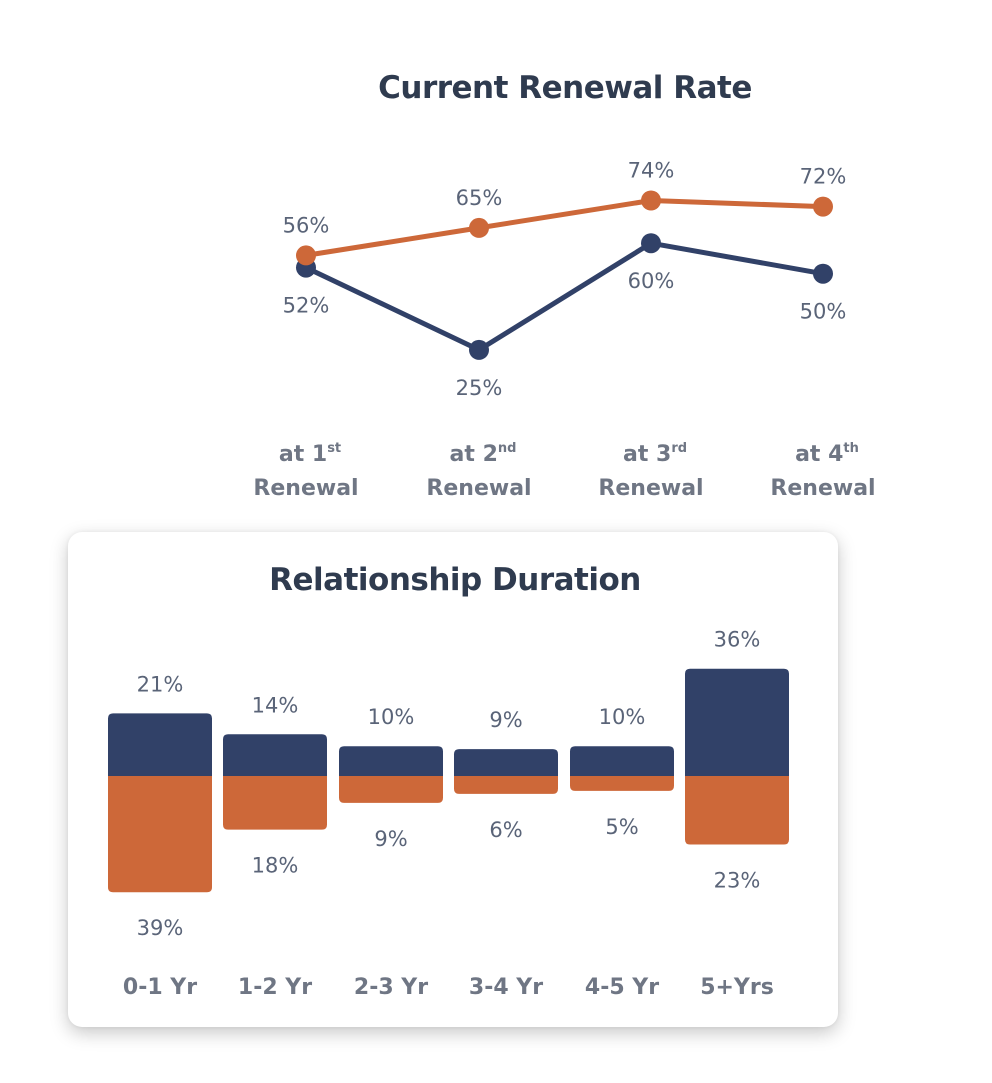  I want to click on orange-data-label: 18%, so click(275, 866).